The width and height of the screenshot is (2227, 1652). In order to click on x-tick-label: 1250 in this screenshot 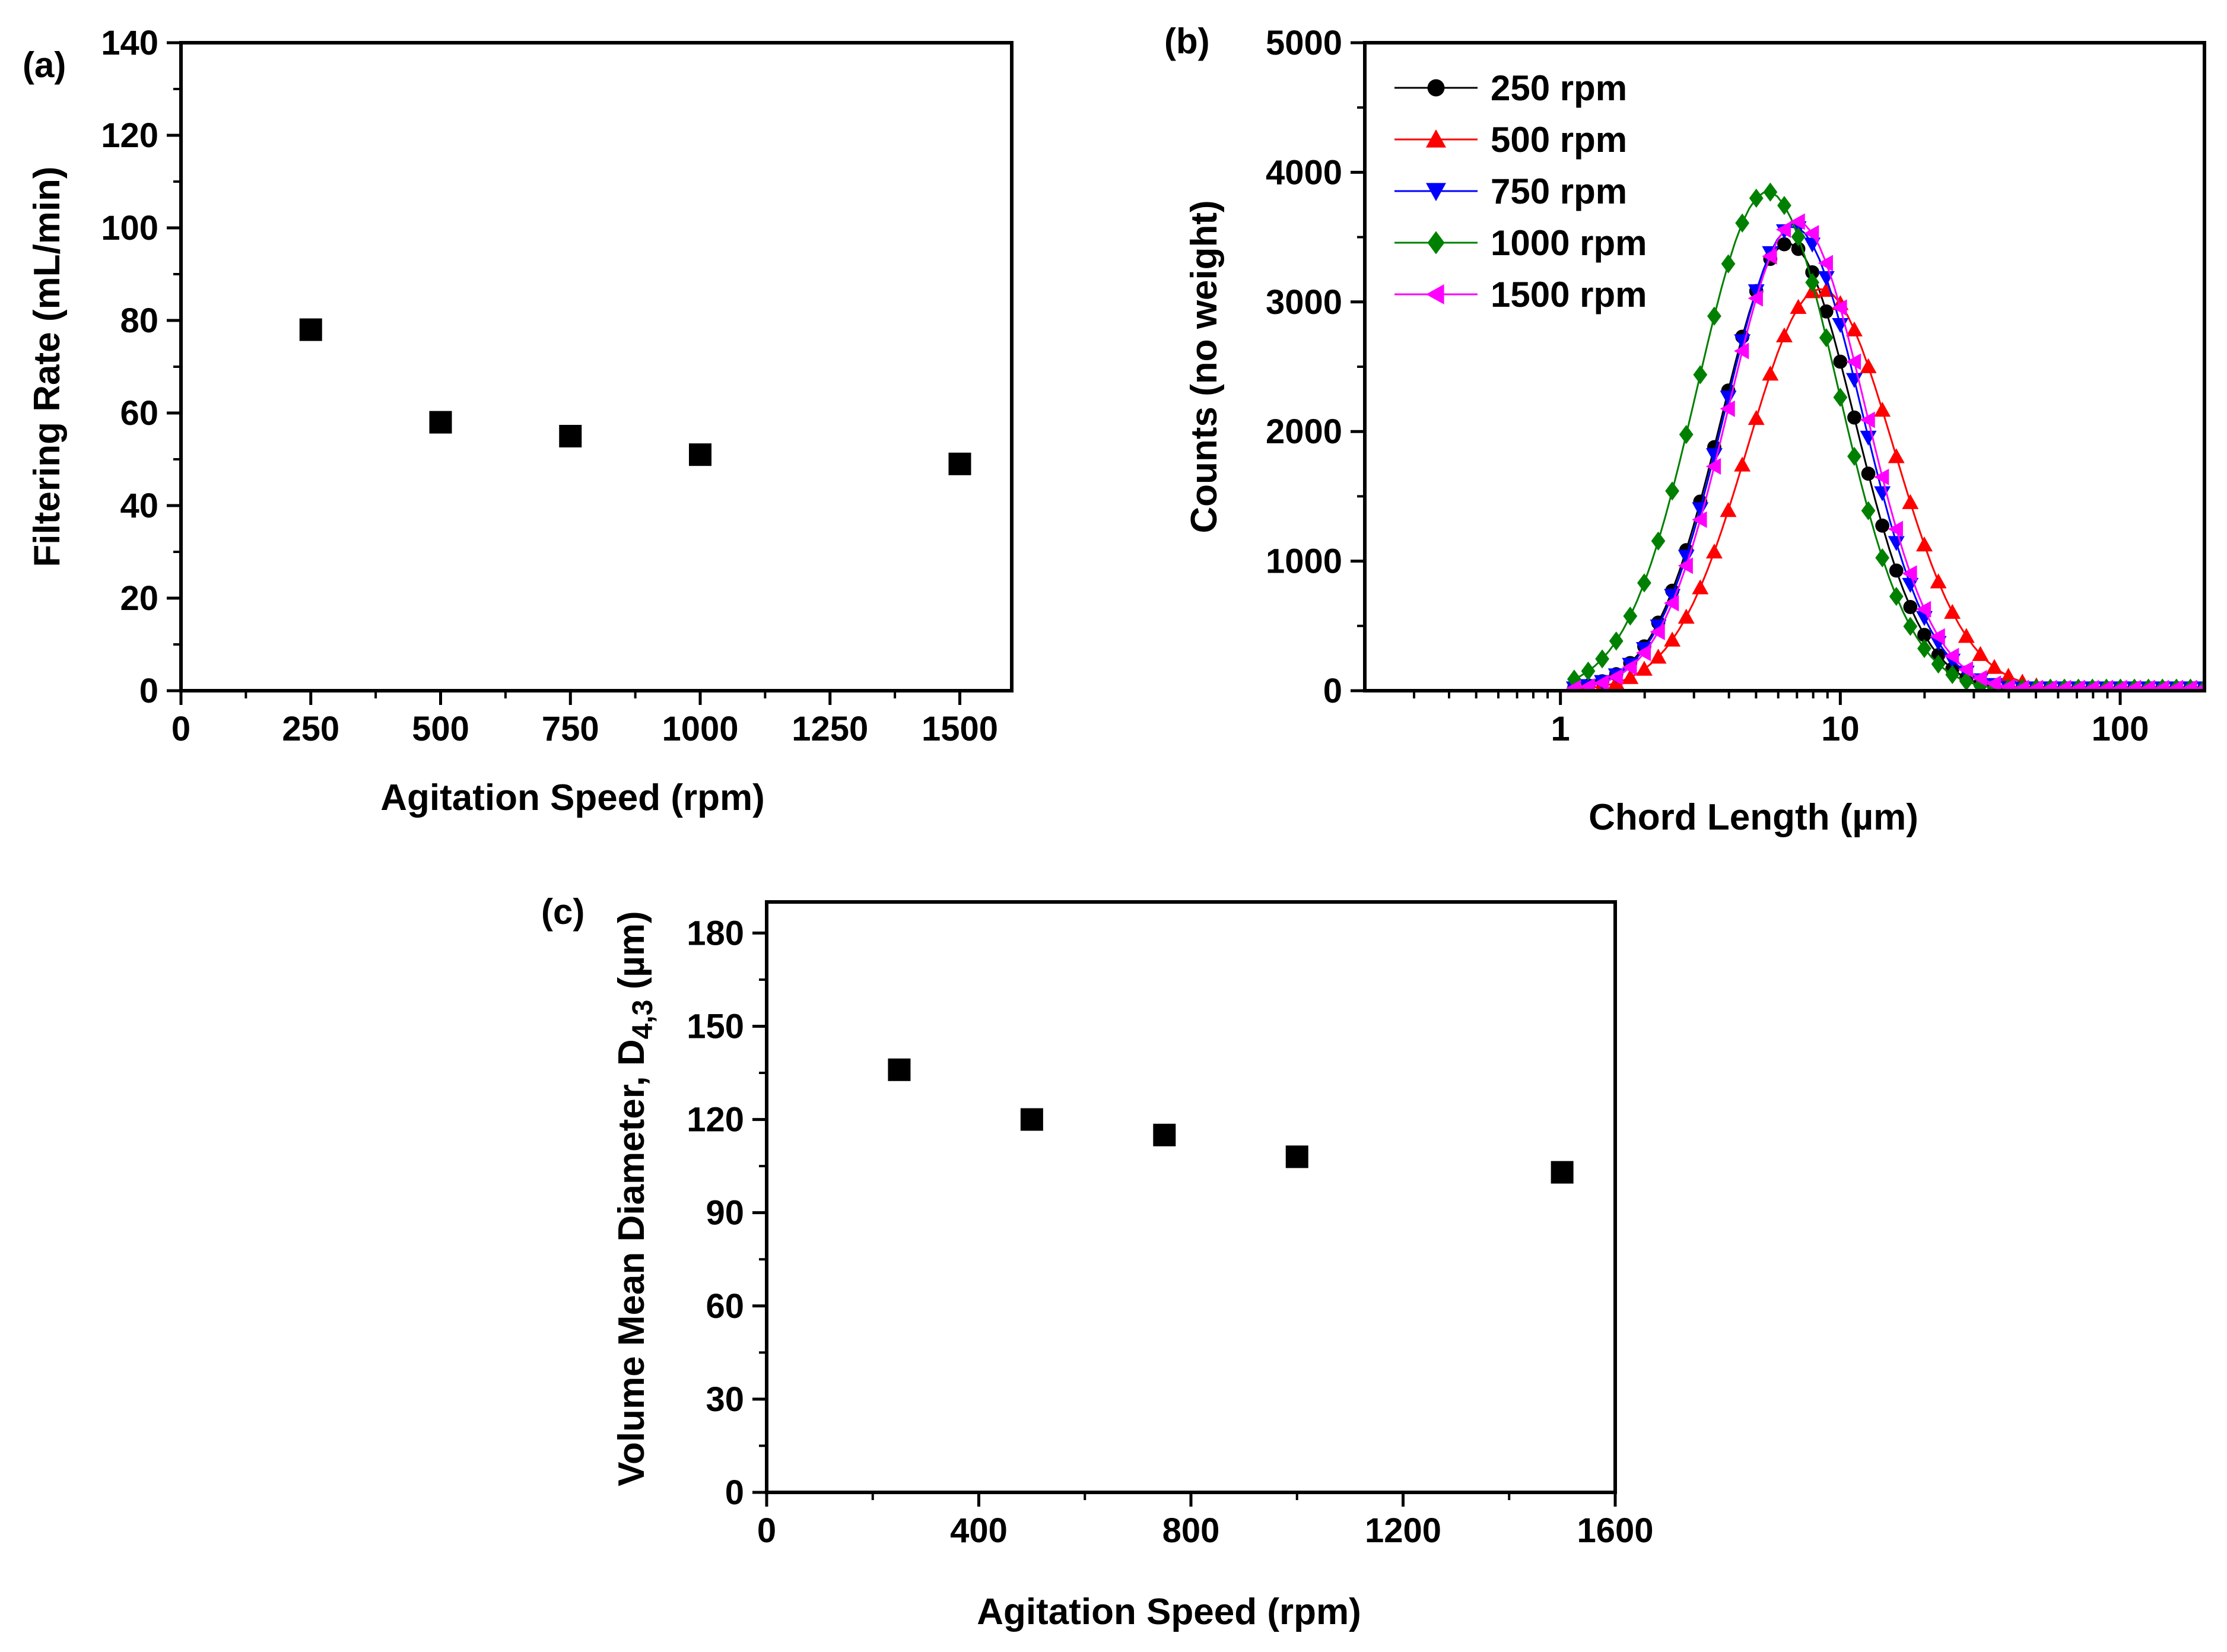, I will do `click(830, 729)`.